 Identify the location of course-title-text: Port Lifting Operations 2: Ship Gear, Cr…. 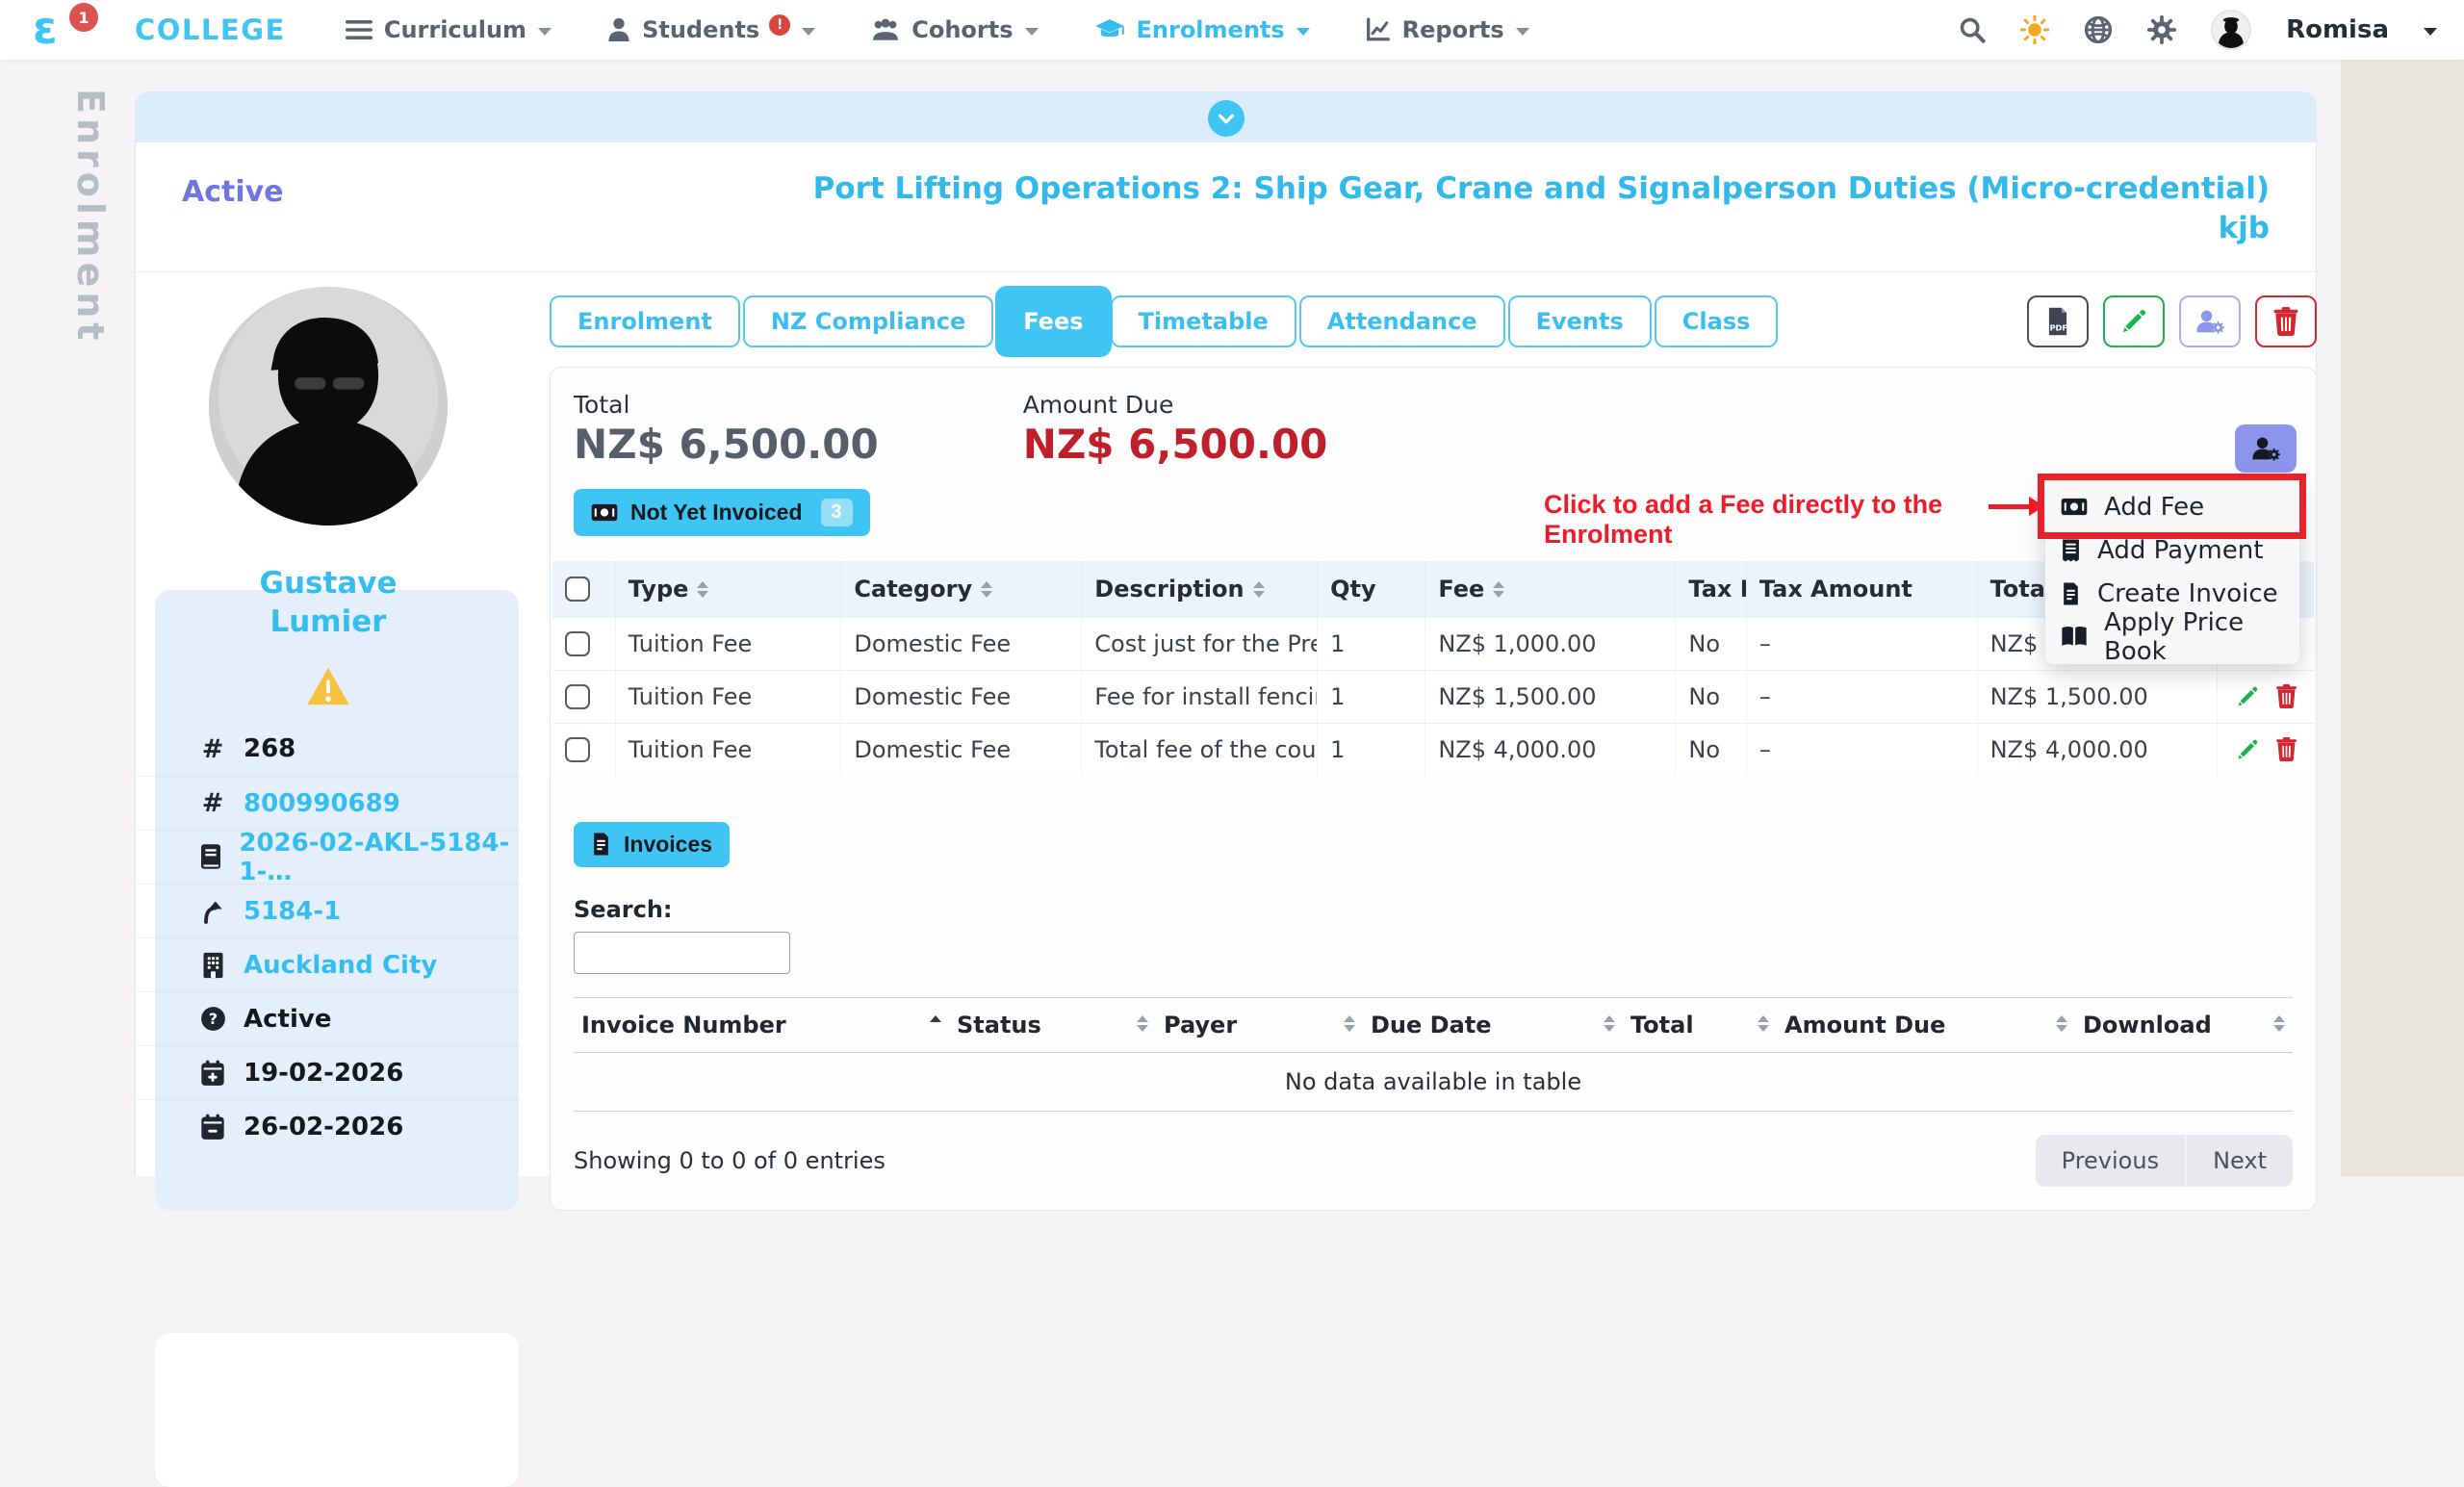
(1541, 189).